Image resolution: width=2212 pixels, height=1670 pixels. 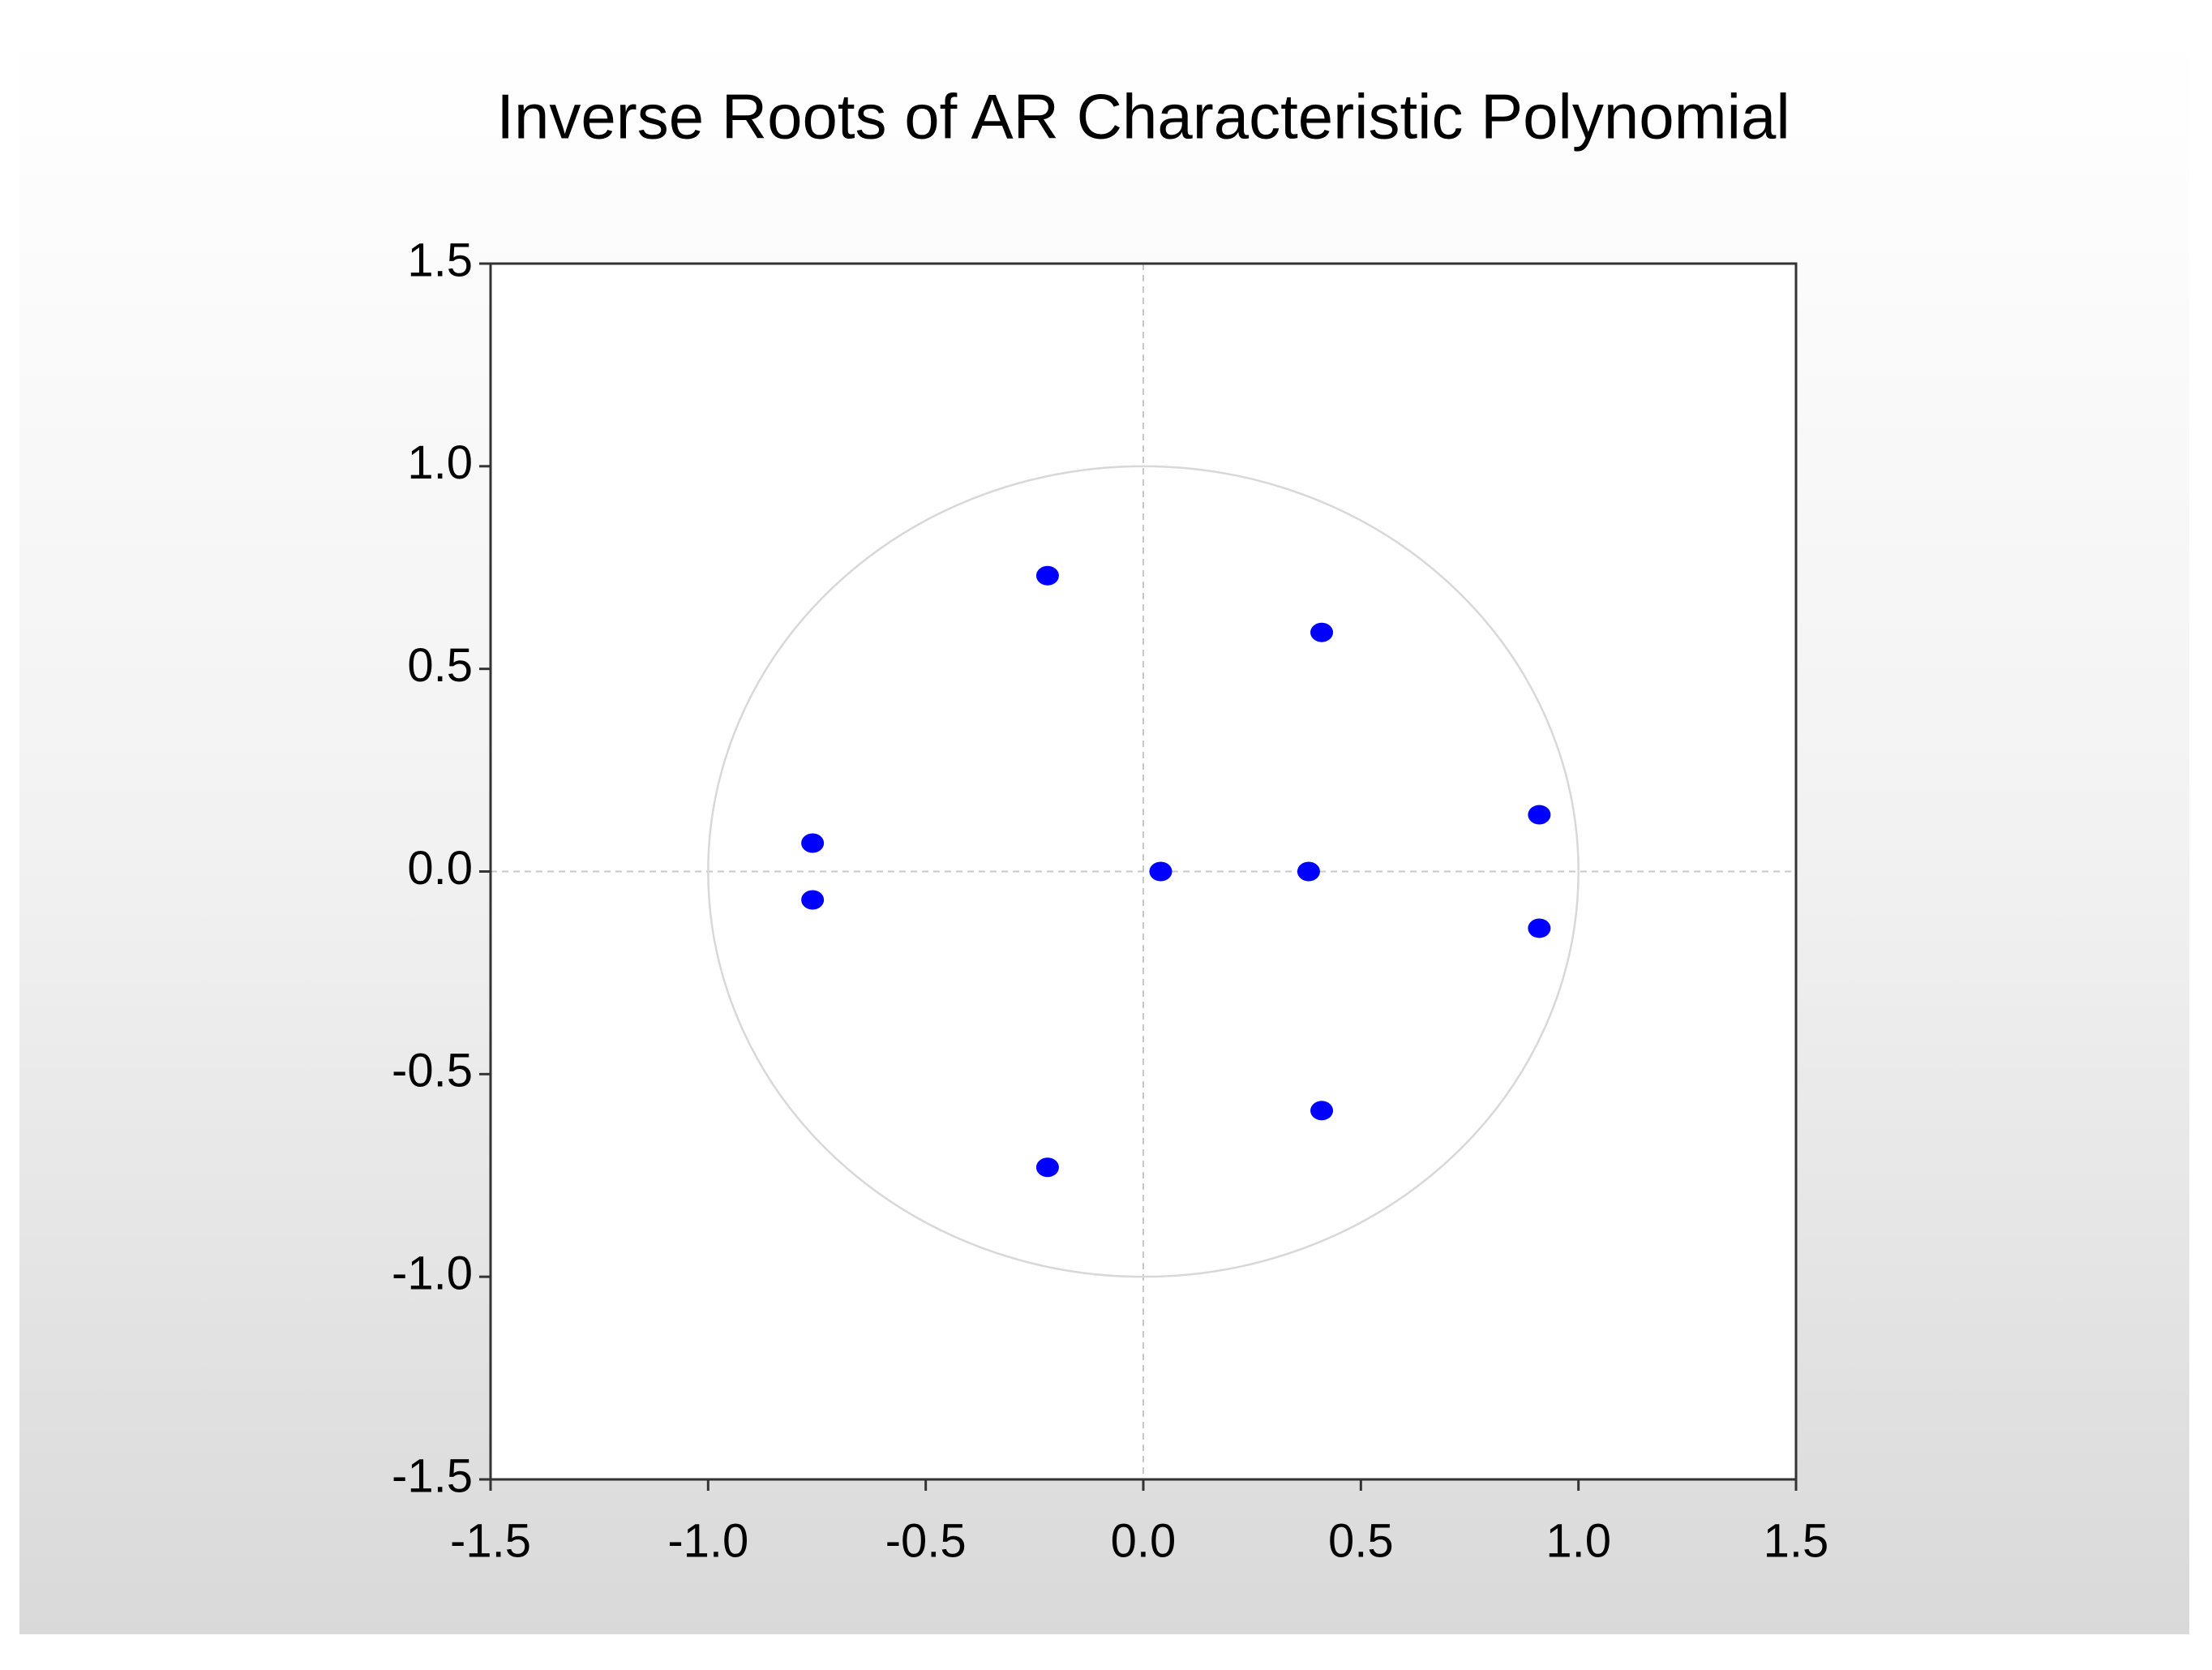 I want to click on y-tick-label: 1.0, so click(x=440, y=462).